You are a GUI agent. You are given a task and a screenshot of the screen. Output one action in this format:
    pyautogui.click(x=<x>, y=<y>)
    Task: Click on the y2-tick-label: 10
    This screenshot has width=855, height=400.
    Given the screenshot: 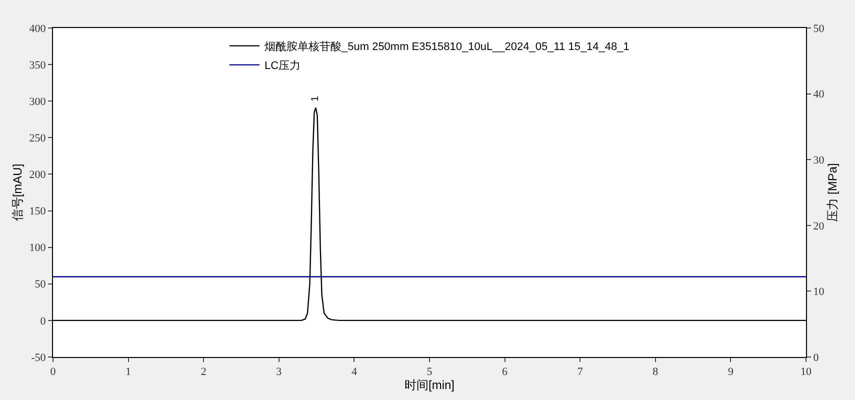 What is the action you would take?
    pyautogui.click(x=819, y=292)
    